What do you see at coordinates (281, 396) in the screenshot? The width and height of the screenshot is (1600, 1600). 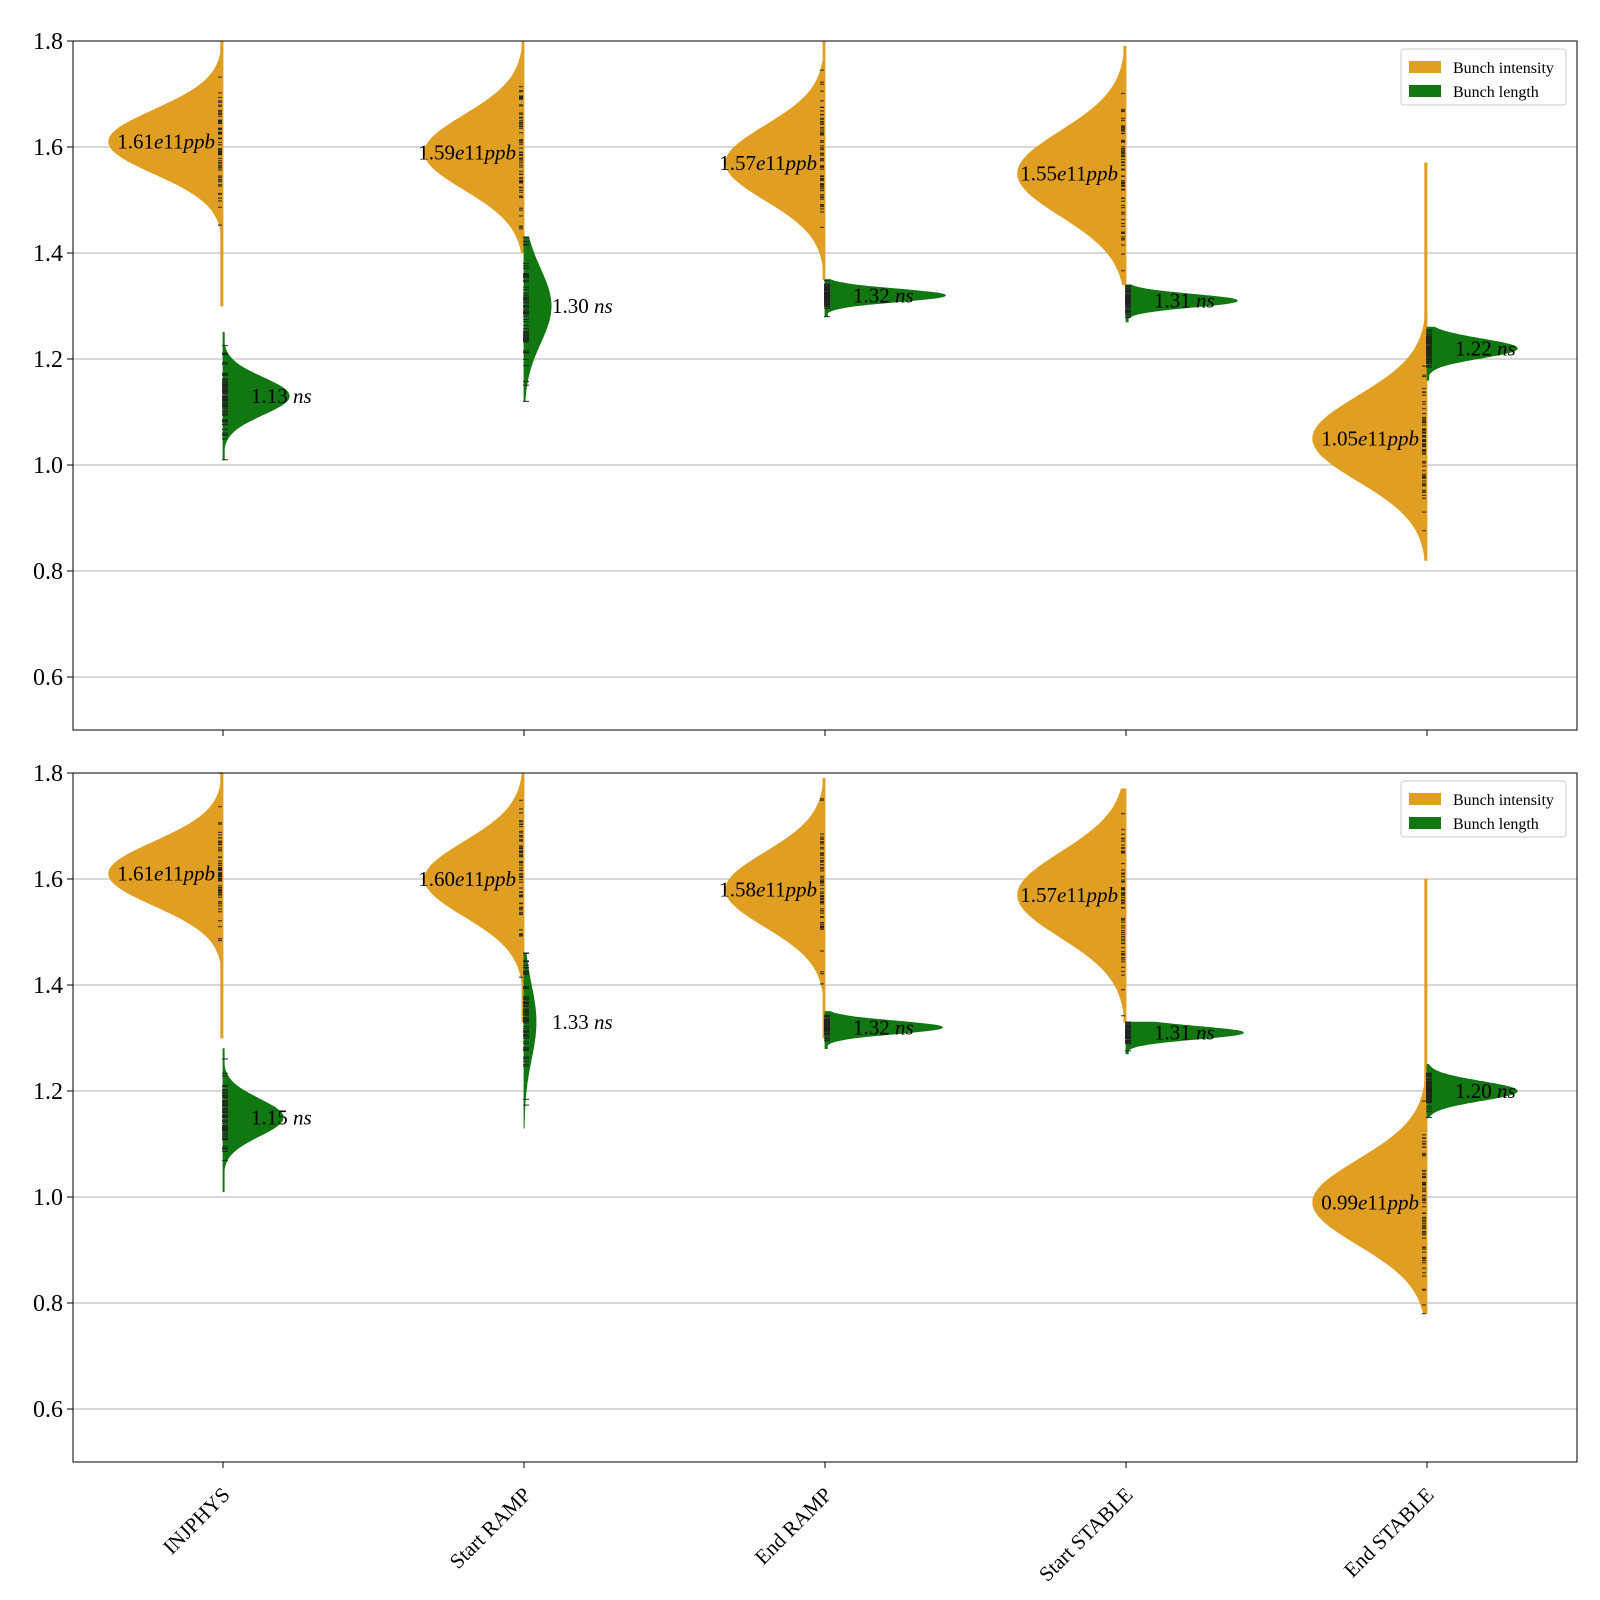 I see `value-label-right: 1.13 ns` at bounding box center [281, 396].